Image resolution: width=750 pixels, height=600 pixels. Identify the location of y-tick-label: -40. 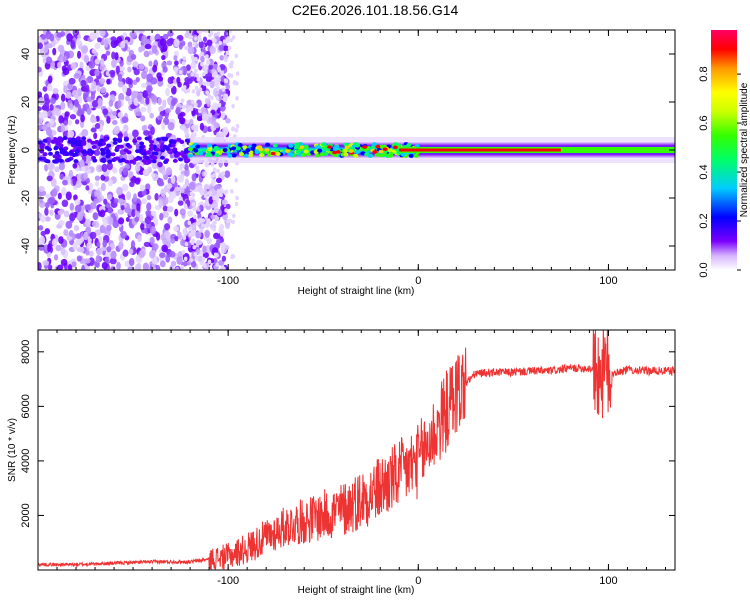
(26, 246).